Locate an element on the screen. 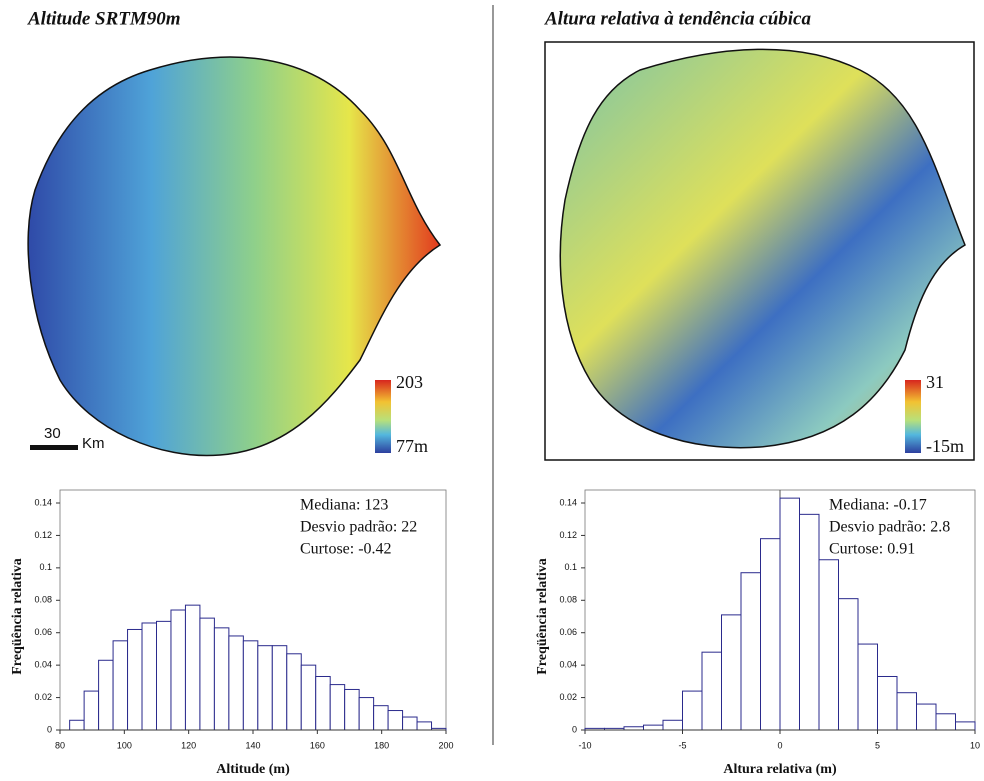  annotation: Curtose: -0.42 is located at coordinates (346, 549).